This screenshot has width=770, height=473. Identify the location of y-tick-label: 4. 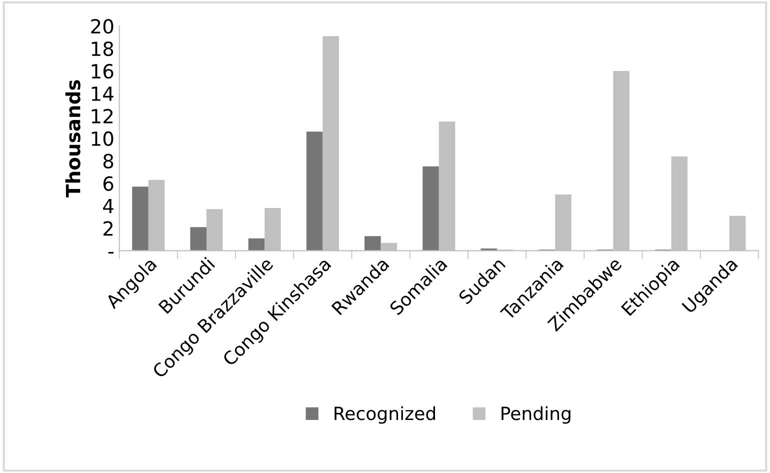
(108, 206).